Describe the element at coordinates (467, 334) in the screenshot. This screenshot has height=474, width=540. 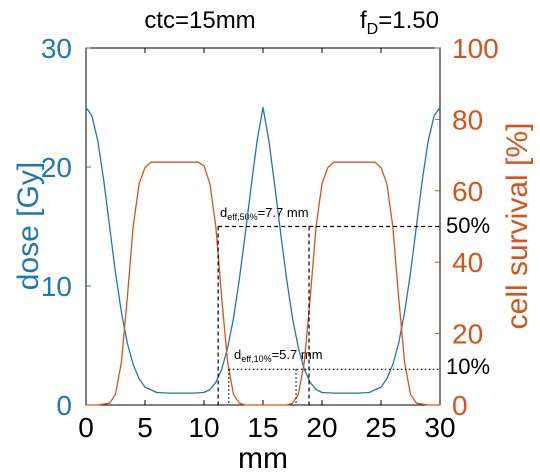
I see `y-right-tick-label: 20` at that location.